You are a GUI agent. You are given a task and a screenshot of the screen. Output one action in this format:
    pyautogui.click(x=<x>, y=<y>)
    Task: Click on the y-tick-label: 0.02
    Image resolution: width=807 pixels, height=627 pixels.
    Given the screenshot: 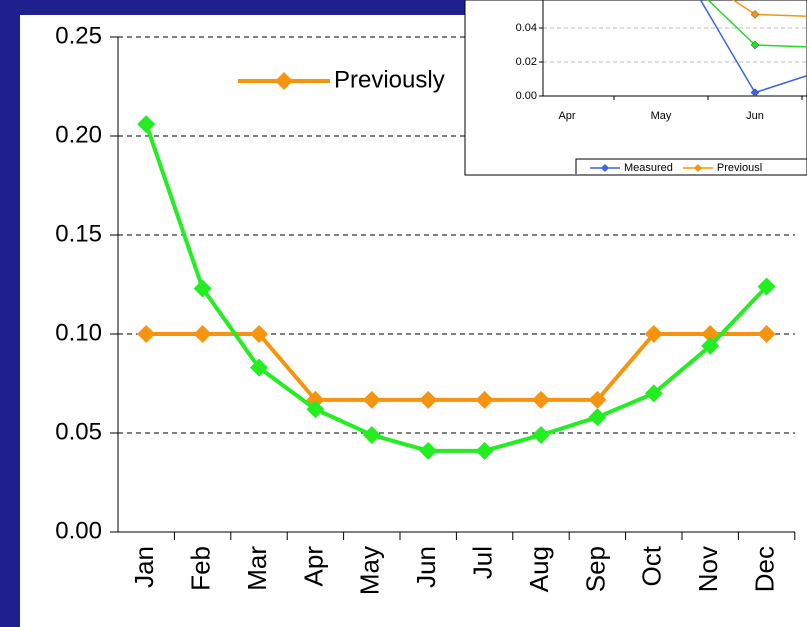 What is the action you would take?
    pyautogui.click(x=526, y=62)
    